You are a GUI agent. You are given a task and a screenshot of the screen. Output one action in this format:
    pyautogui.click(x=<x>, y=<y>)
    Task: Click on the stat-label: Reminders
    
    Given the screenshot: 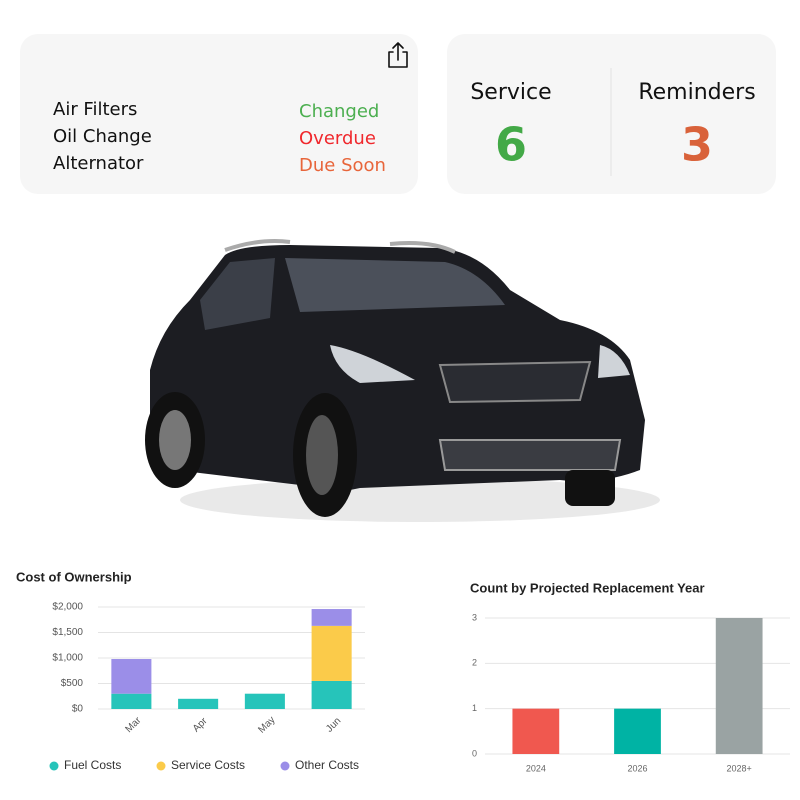 What is the action you would take?
    pyautogui.click(x=696, y=92)
    